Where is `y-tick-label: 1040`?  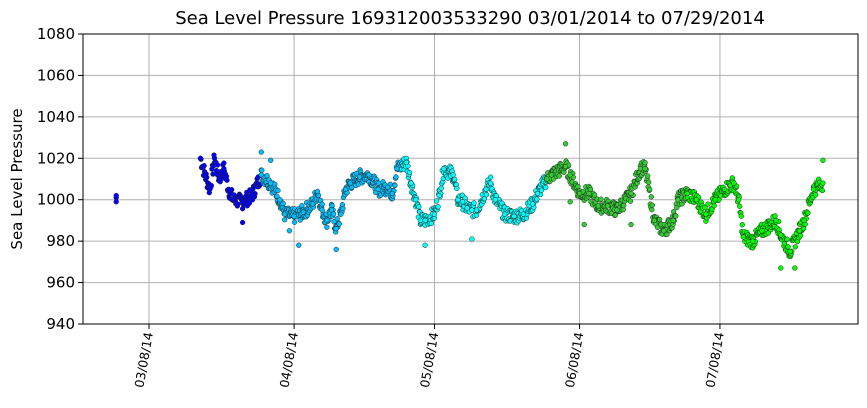
y-tick-label: 1040 is located at coordinates (56, 117).